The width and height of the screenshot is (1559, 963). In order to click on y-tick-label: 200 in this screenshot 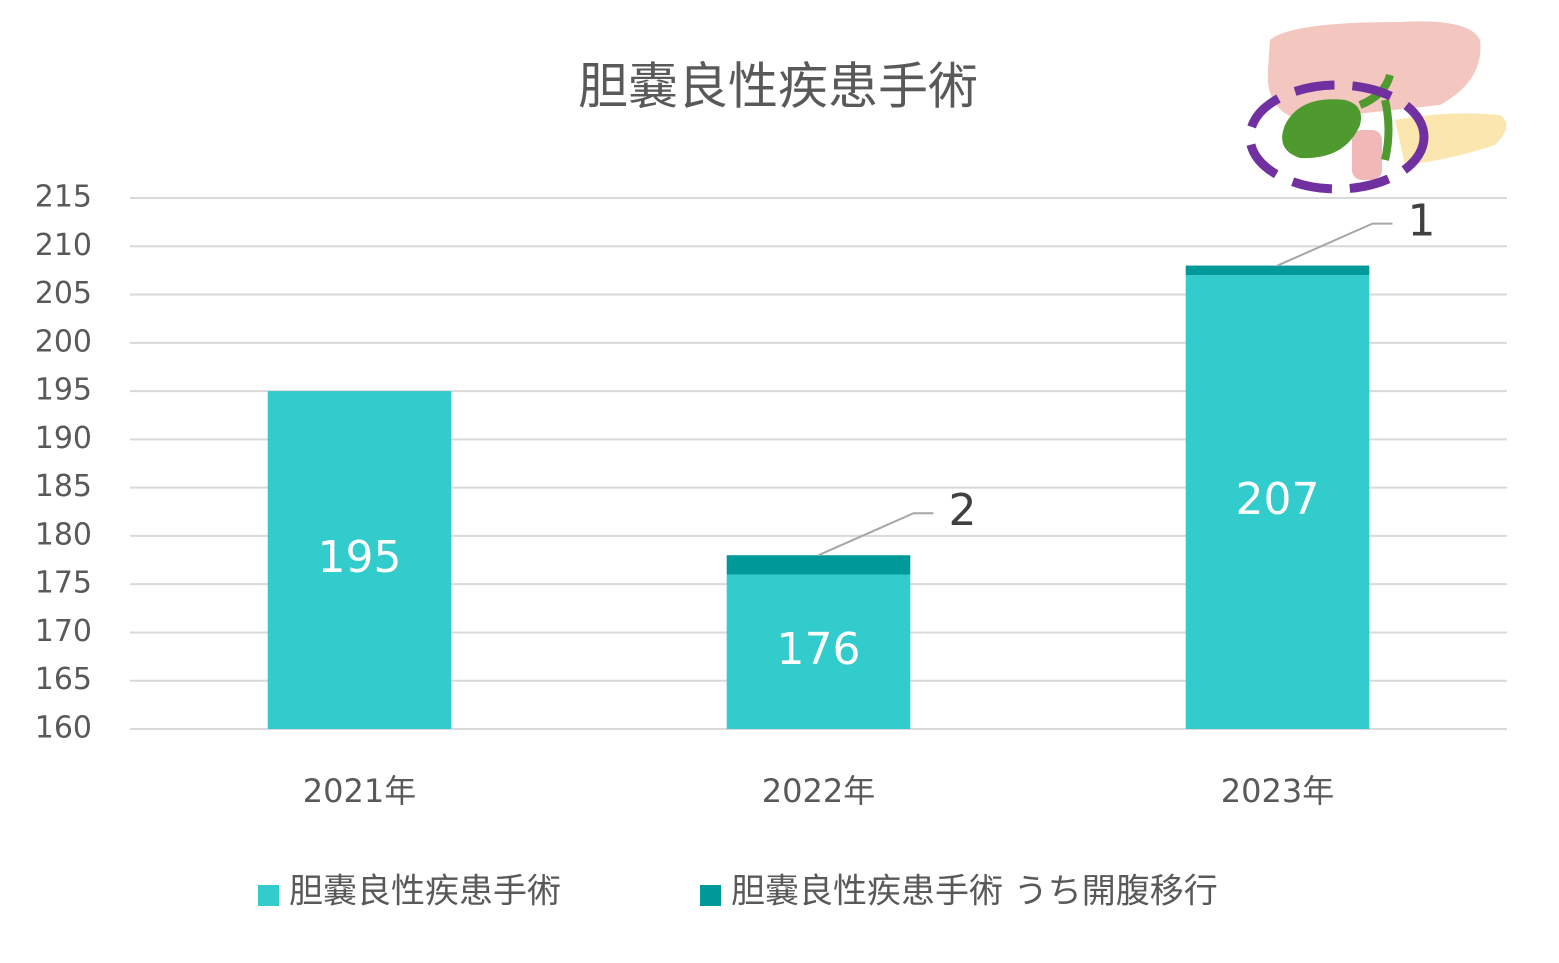, I will do `click(63, 341)`.